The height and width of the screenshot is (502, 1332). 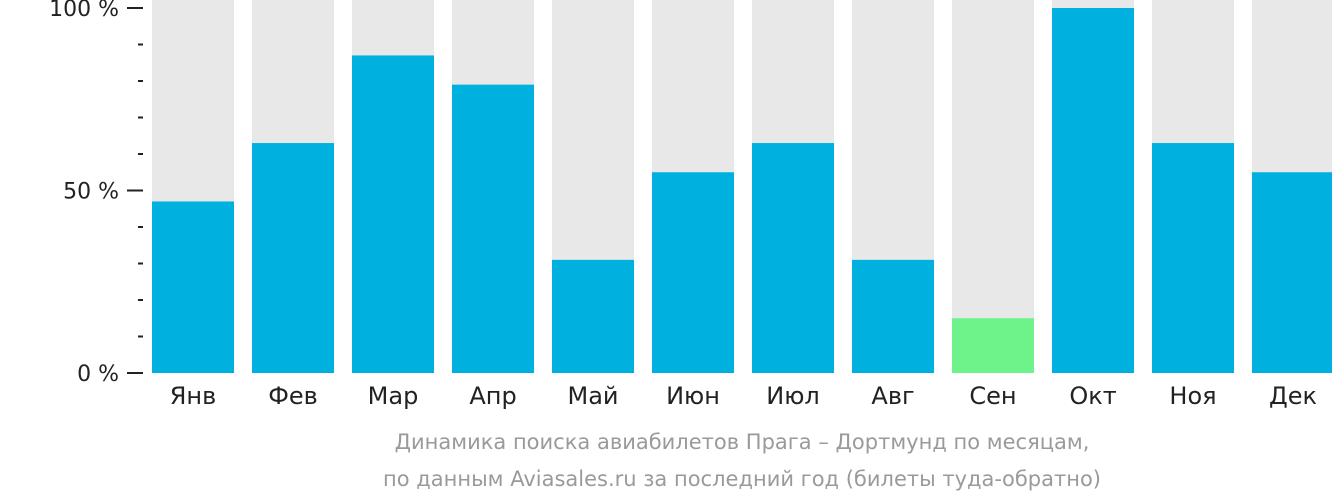 I want to click on x-tick-label-1: Янв, so click(x=193, y=396).